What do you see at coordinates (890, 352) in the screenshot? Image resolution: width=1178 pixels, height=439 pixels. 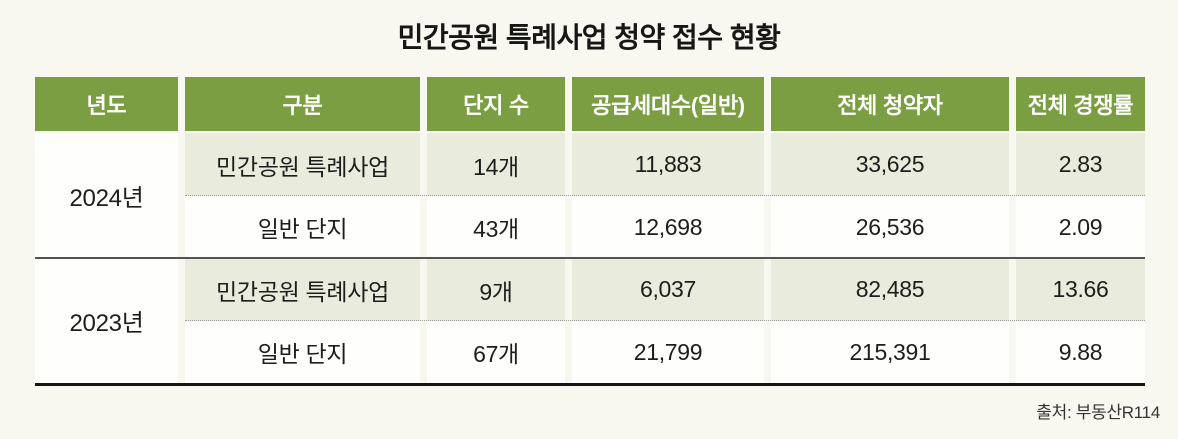 I see `cell-total-subscribers: 215,391` at bounding box center [890, 352].